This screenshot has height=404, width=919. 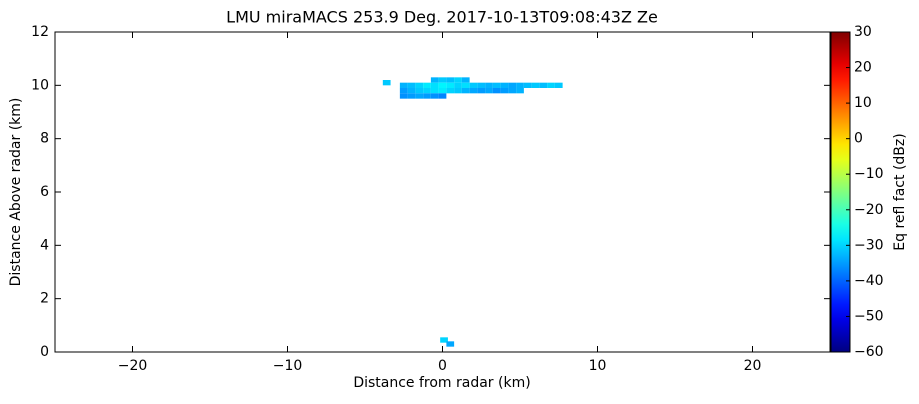 What do you see at coordinates (44, 352) in the screenshot?
I see `y-tick-label: 0` at bounding box center [44, 352].